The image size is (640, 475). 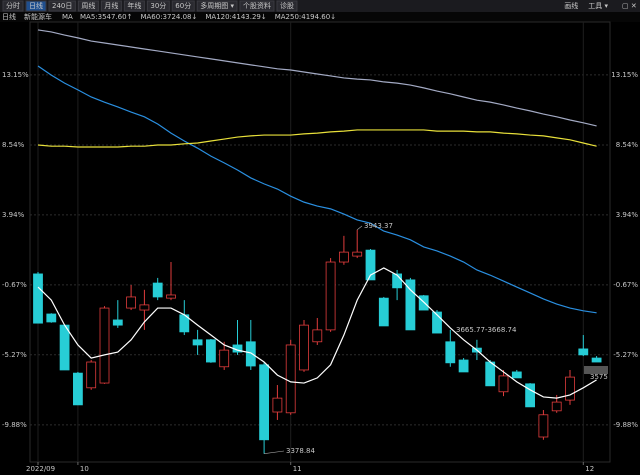 What do you see at coordinates (599, 377) in the screenshot?
I see `annotation: 3575` at bounding box center [599, 377].